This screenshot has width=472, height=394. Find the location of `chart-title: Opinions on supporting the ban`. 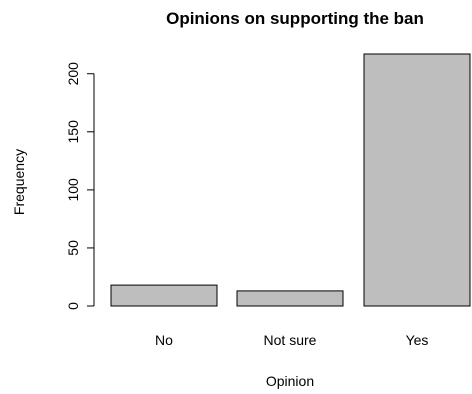

chart-title: Opinions on supporting the ban is located at coordinates (295, 18).